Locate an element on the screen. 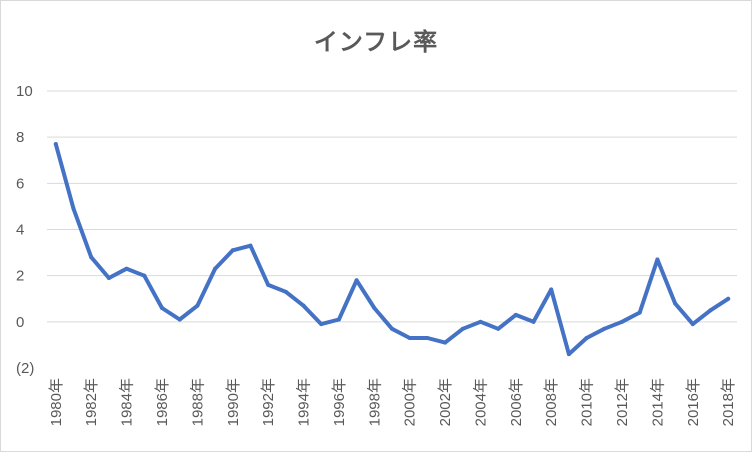  x-tick-label: 2010年 is located at coordinates (587, 402).